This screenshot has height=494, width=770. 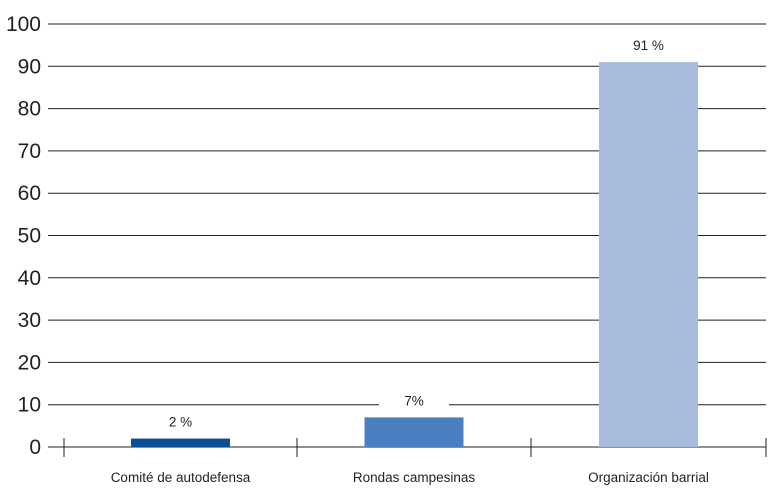 I want to click on y-tick-label: 50, so click(x=29, y=236).